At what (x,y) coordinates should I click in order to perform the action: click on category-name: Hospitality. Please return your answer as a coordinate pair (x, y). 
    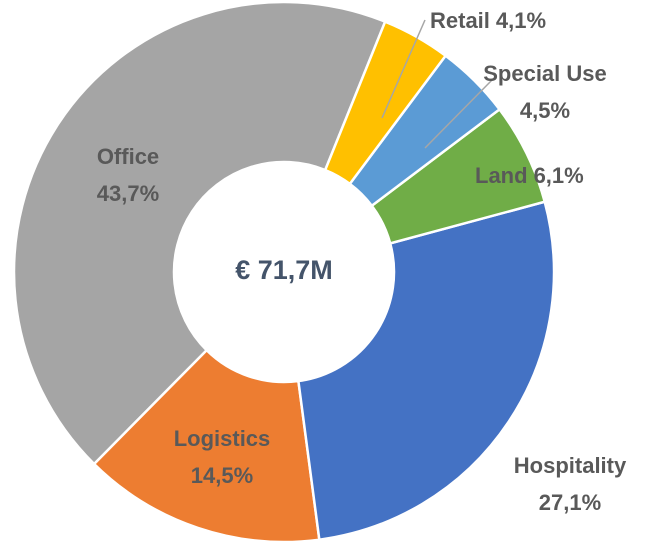
    Looking at the image, I should click on (570, 465).